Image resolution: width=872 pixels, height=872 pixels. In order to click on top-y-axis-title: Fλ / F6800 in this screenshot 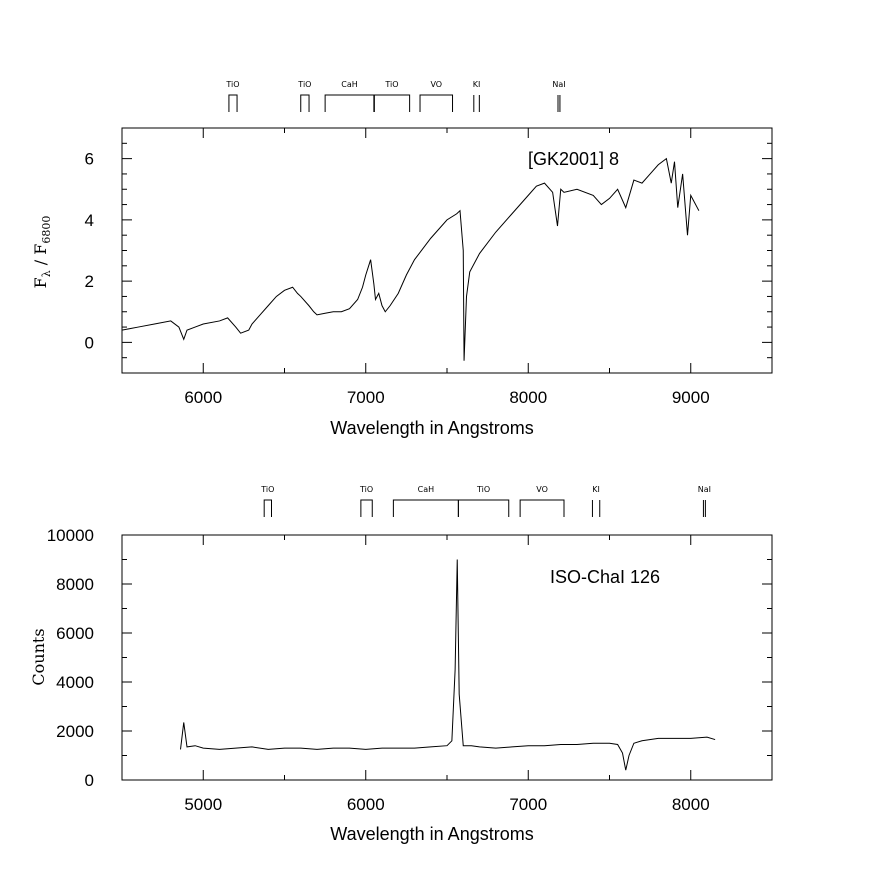, I will do `click(42, 252)`.